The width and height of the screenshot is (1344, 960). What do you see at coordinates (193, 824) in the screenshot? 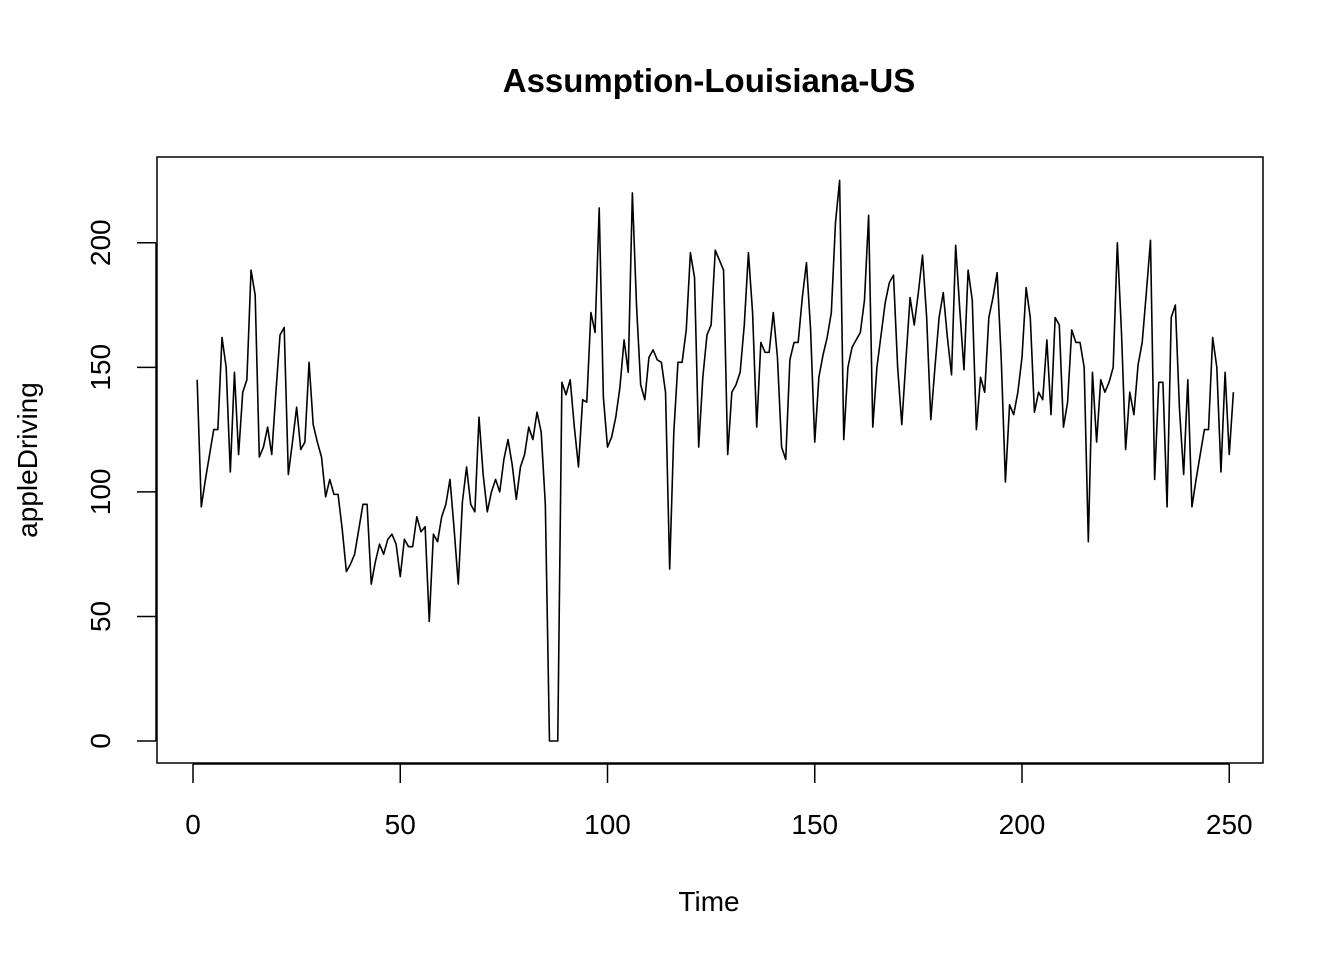
I see `x-tick-label: 0` at bounding box center [193, 824].